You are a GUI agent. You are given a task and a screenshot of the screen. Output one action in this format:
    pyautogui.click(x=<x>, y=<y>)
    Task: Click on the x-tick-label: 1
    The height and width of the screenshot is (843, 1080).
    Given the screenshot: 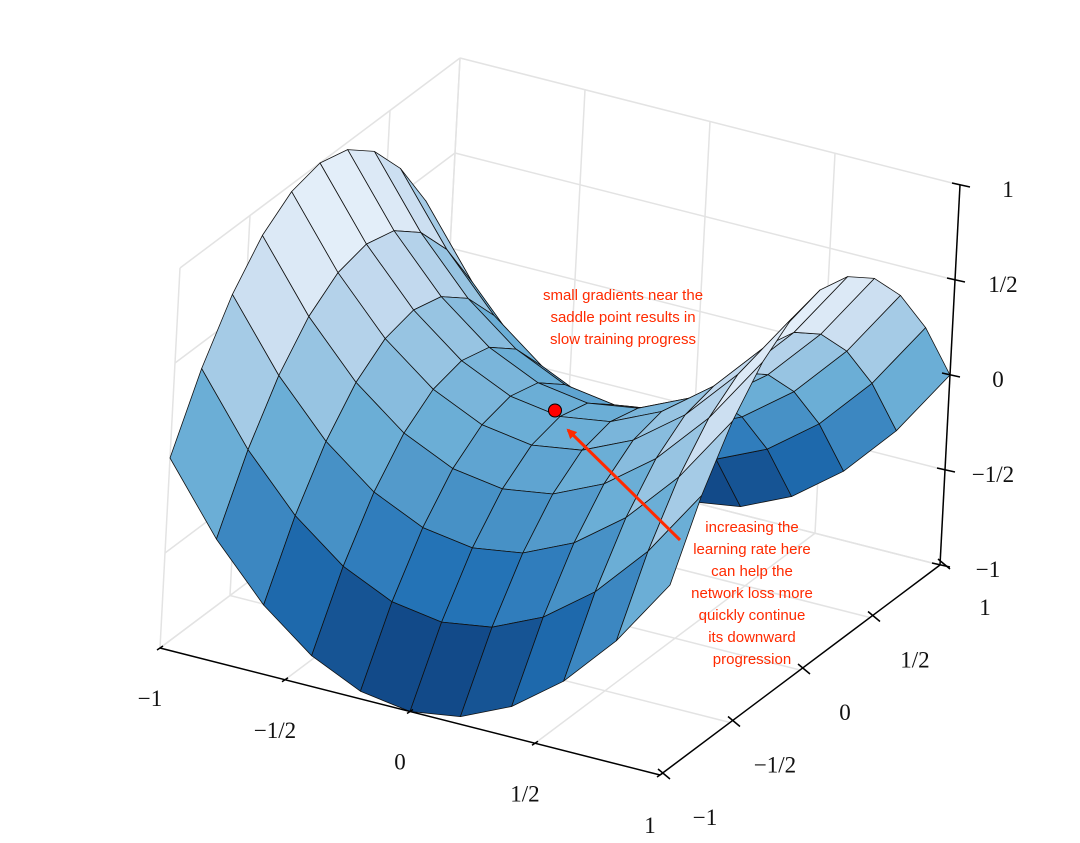 What is the action you would take?
    pyautogui.click(x=650, y=825)
    